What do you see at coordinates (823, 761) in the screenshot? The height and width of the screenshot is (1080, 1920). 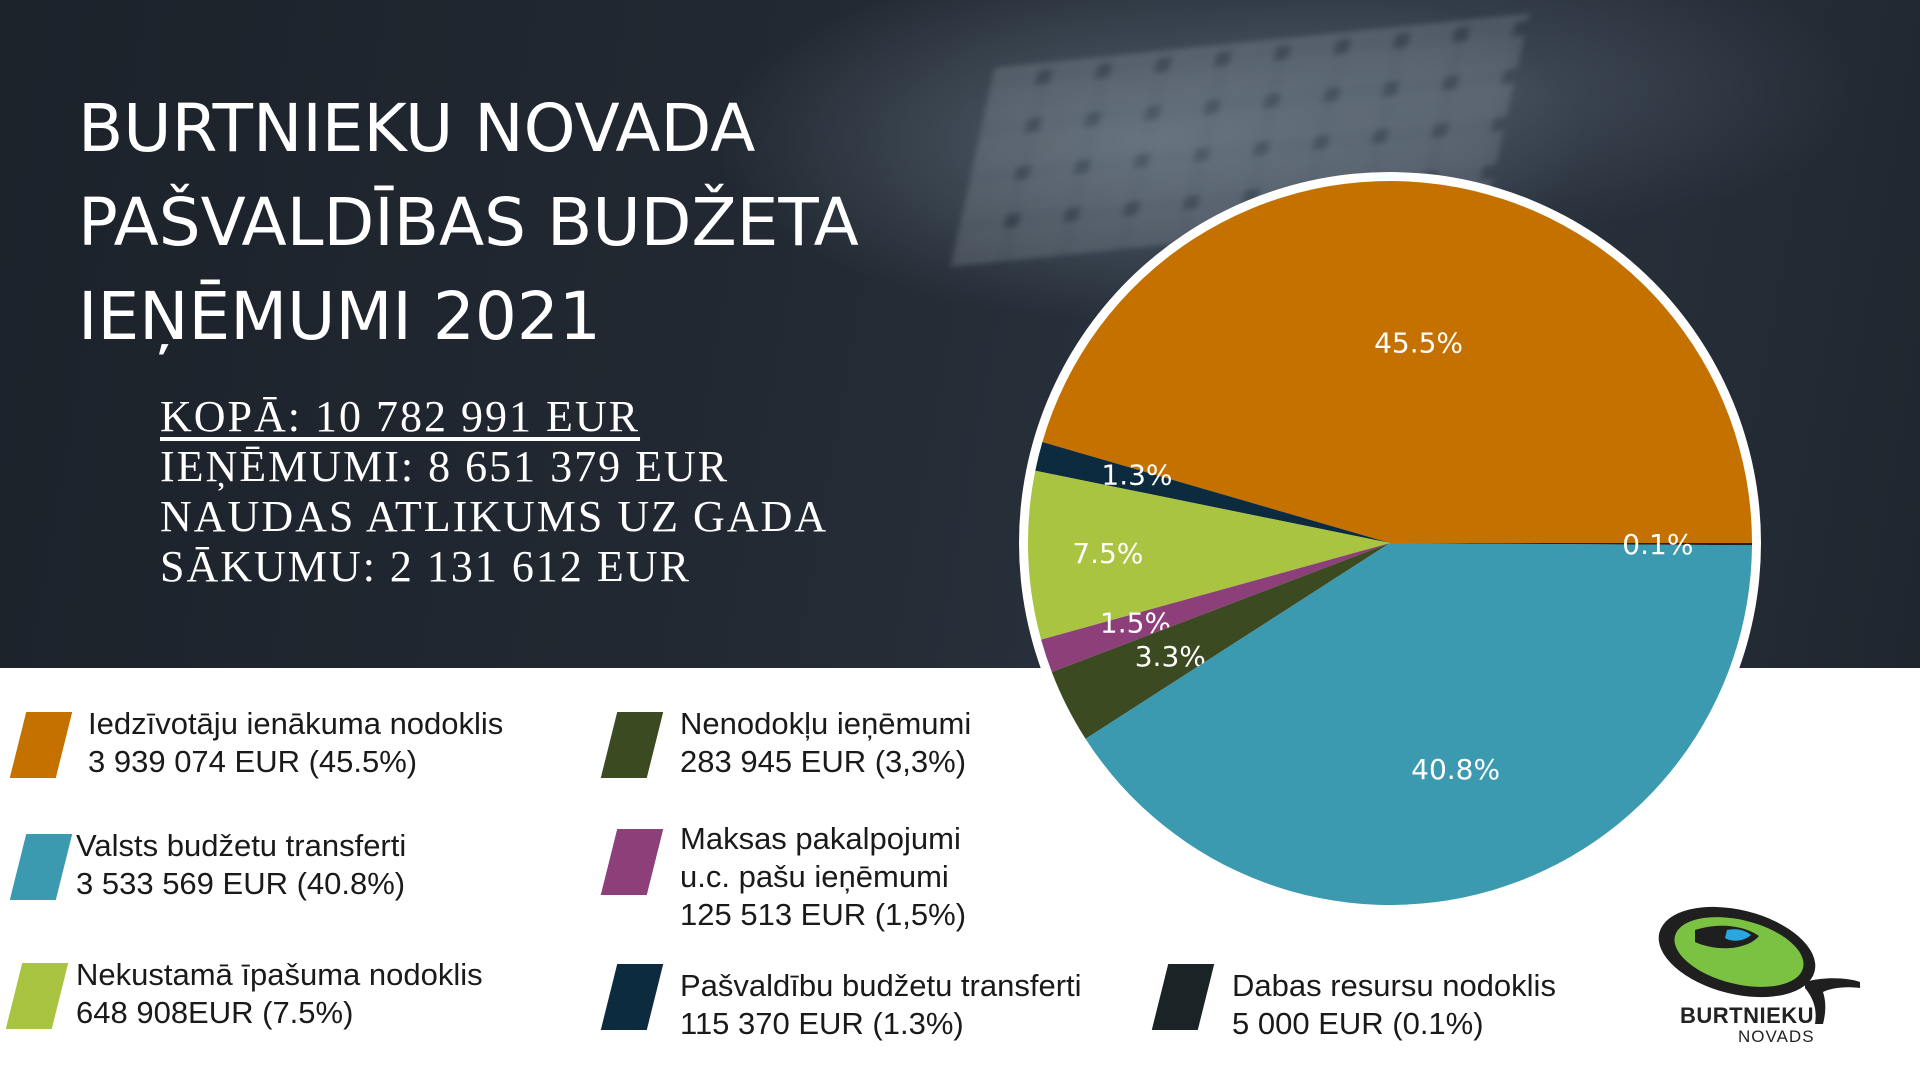 I see `legend-value: 283 945 EUR (3,3%)` at bounding box center [823, 761].